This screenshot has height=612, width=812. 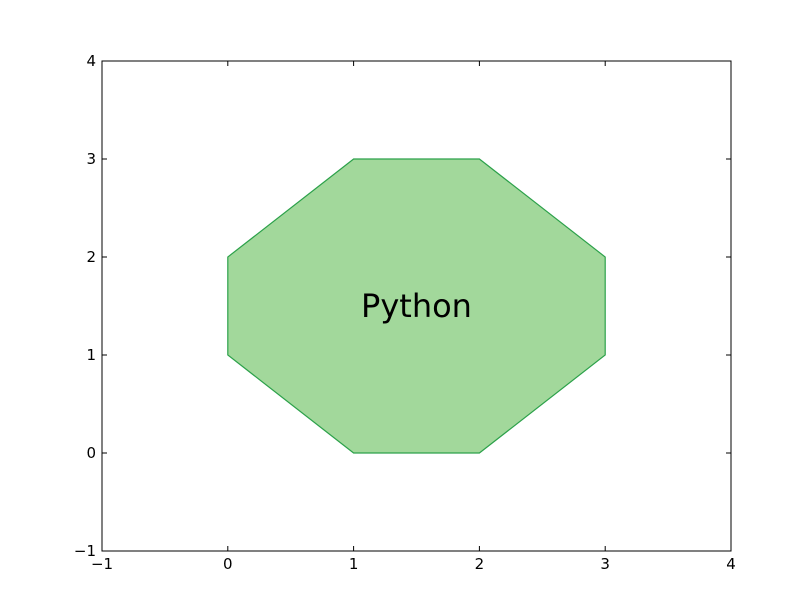 What do you see at coordinates (480, 564) in the screenshot?
I see `x-tick-label: 2` at bounding box center [480, 564].